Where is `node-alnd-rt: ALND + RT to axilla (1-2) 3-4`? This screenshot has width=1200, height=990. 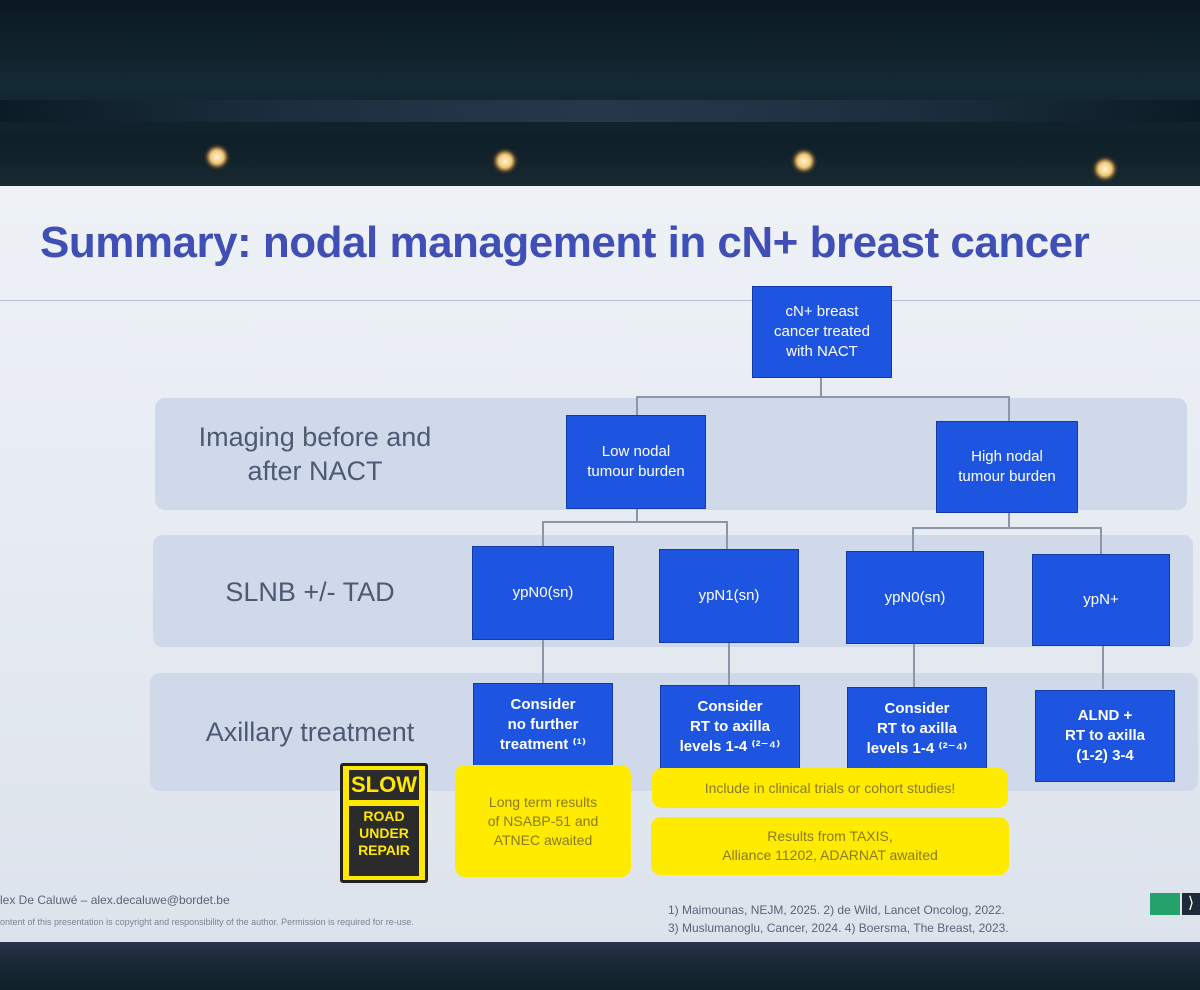
node-alnd-rt: ALND + RT to axilla (1-2) 3-4 is located at coordinates (1105, 736).